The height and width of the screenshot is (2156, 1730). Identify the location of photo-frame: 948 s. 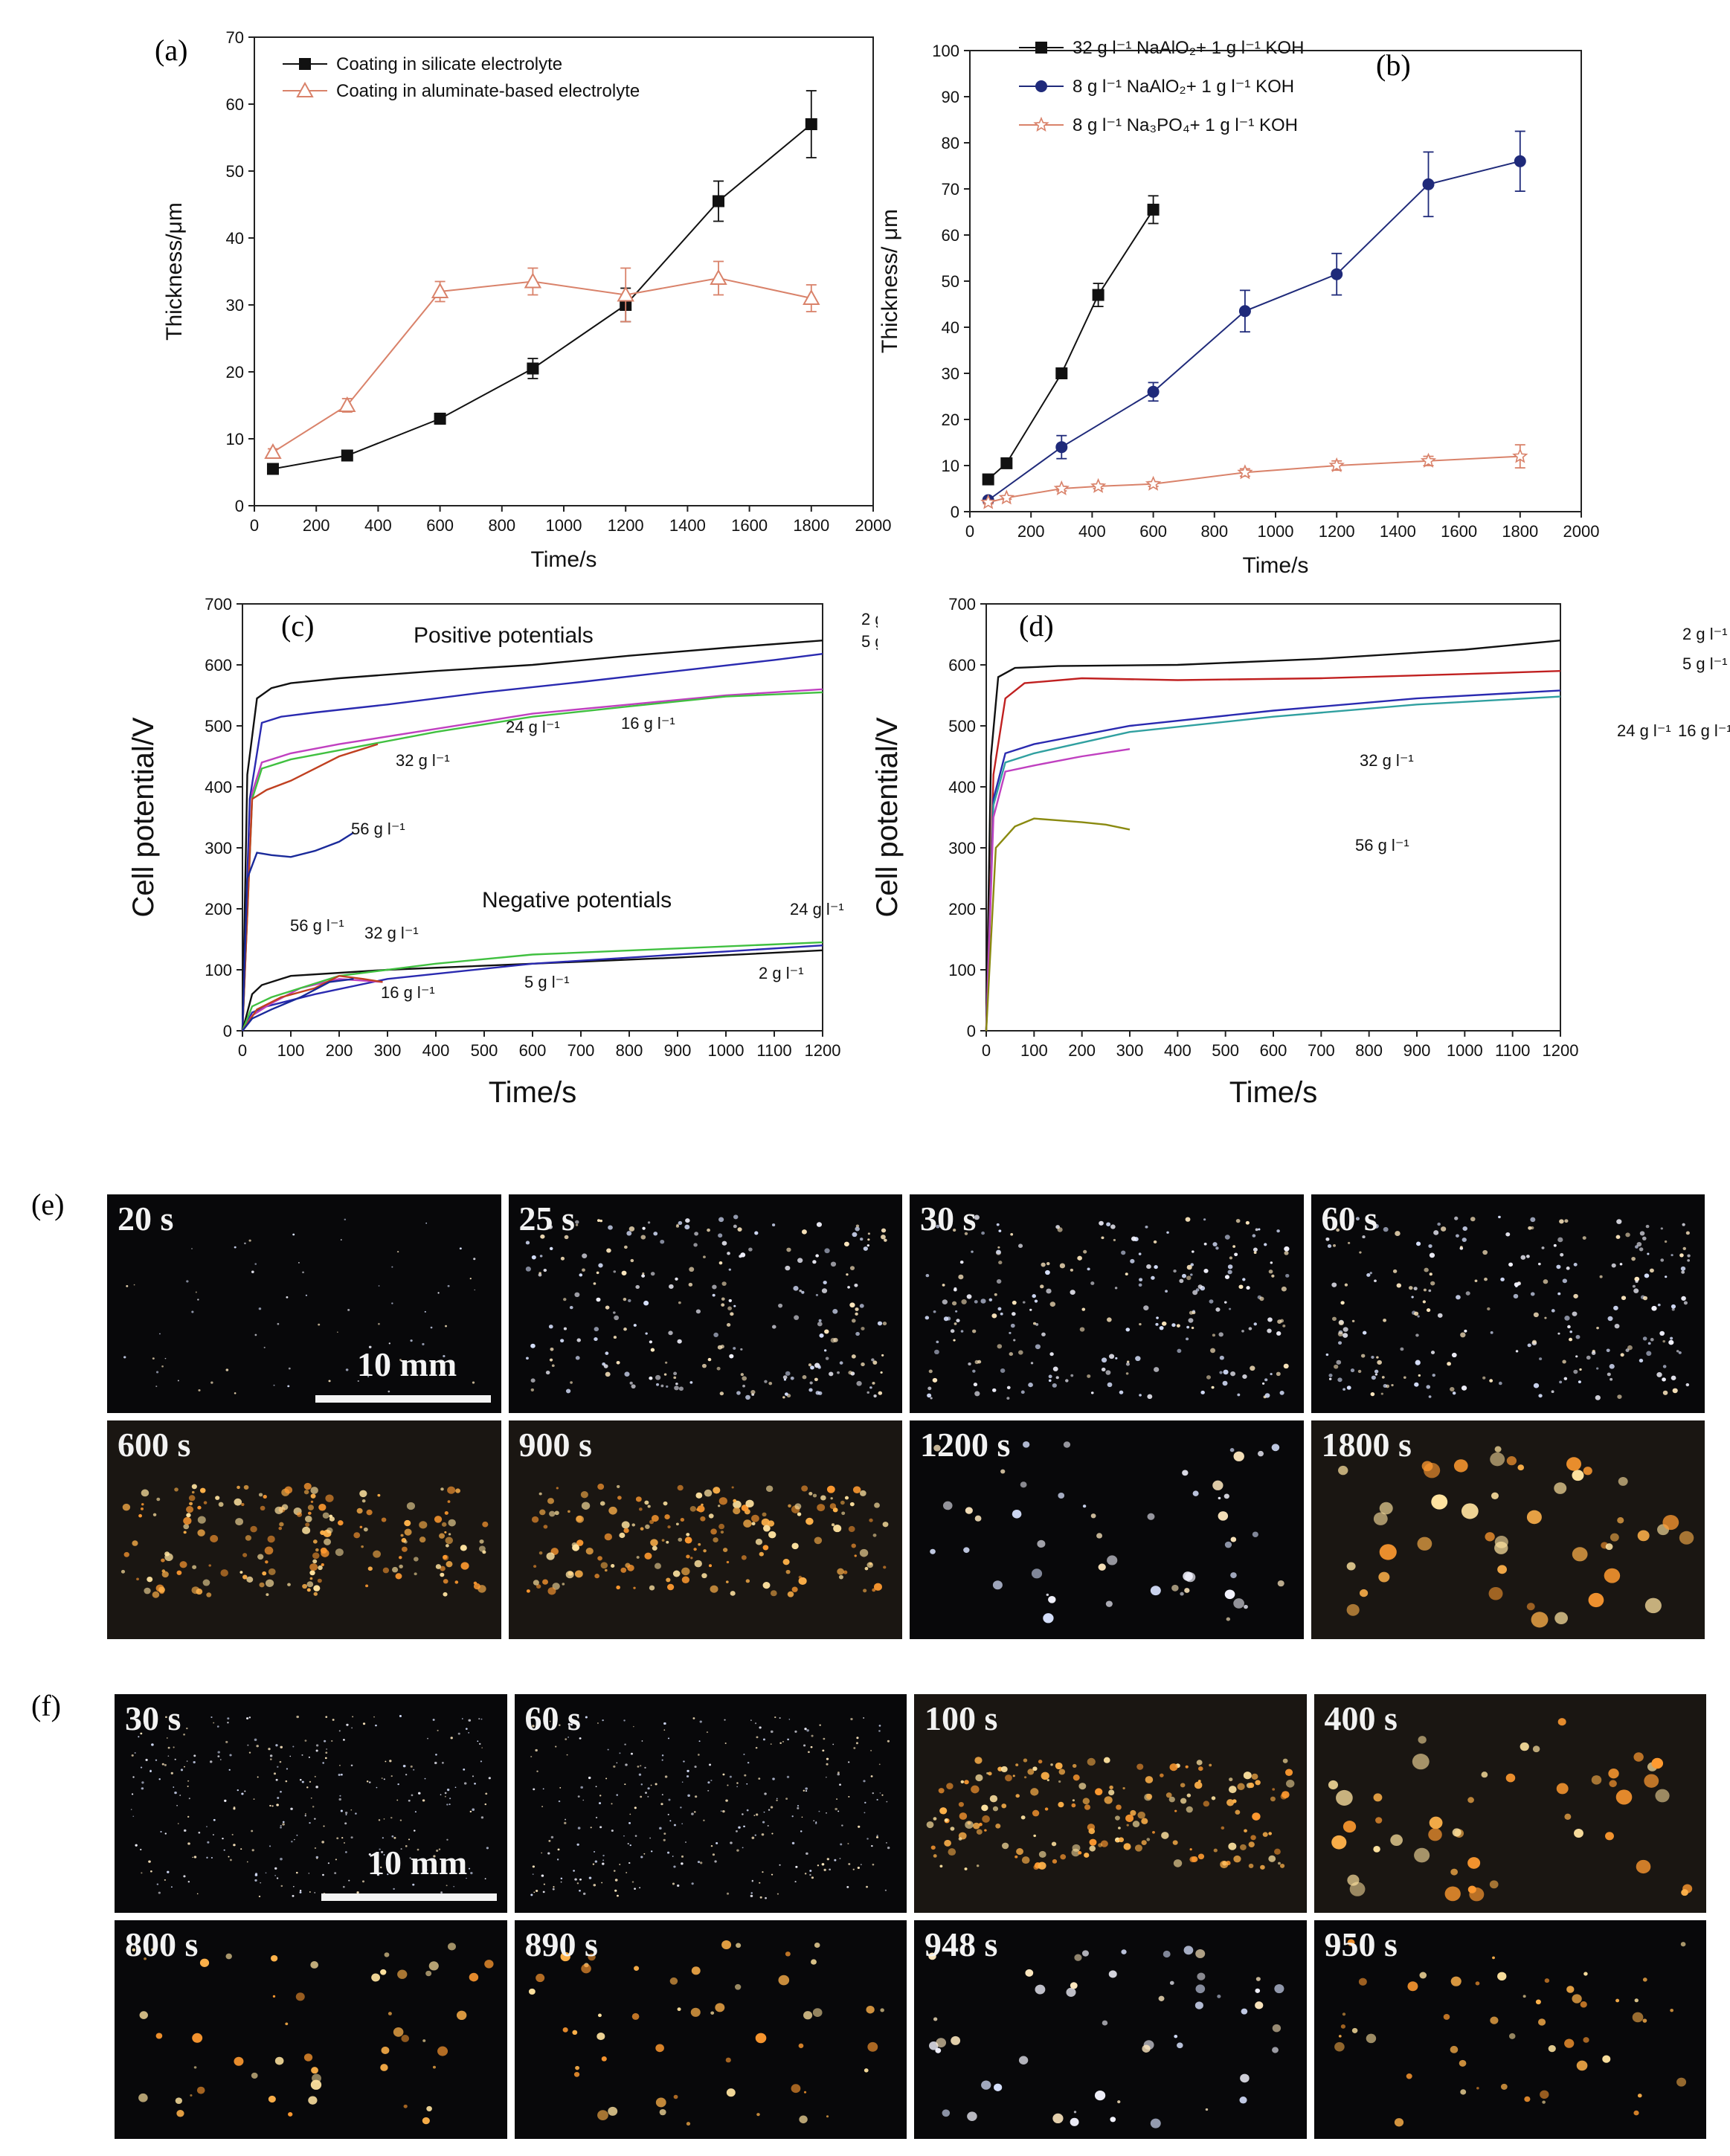
(1110, 2029).